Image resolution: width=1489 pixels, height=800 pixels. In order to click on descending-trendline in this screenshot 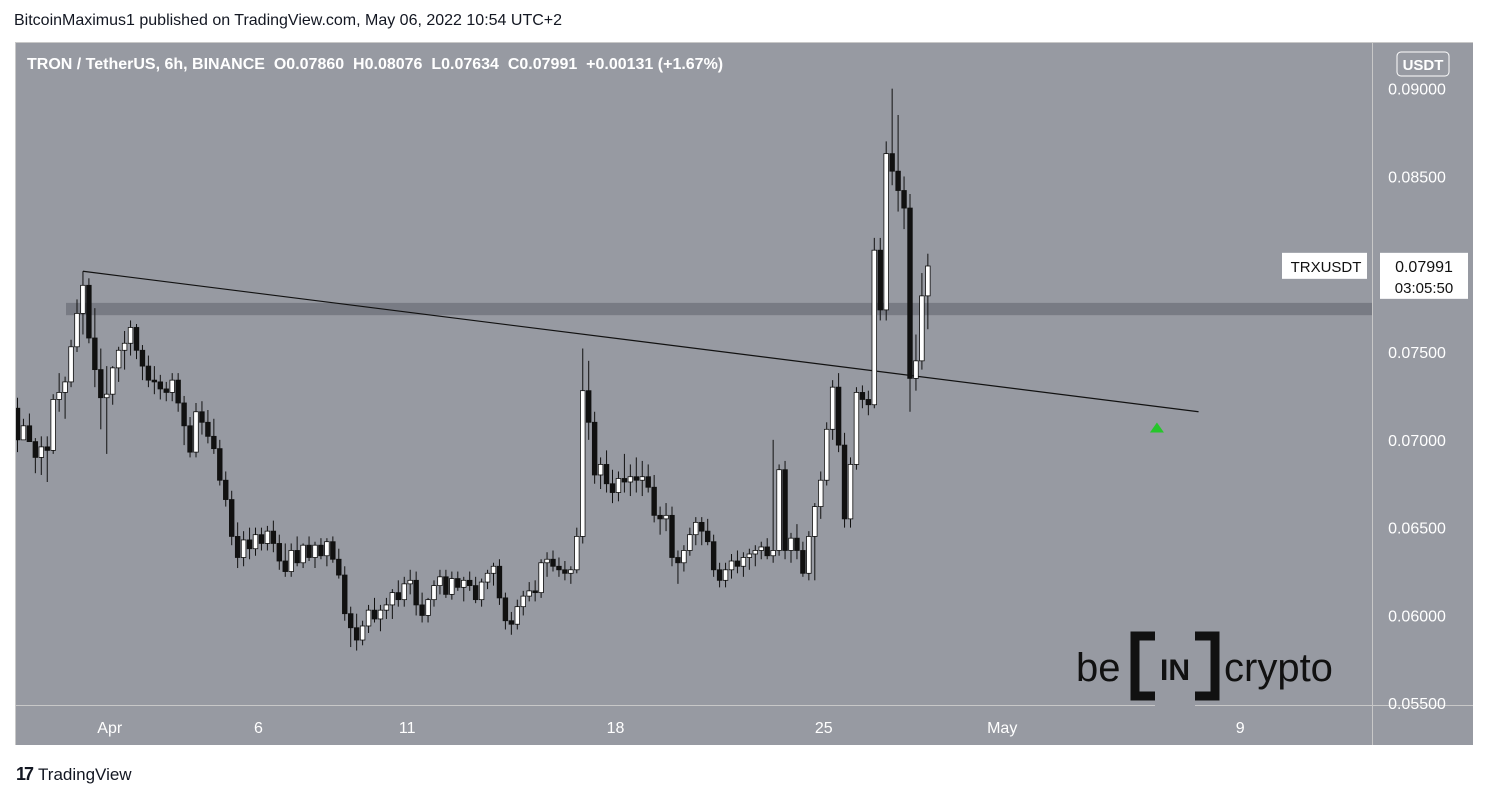, I will do `click(640, 341)`.